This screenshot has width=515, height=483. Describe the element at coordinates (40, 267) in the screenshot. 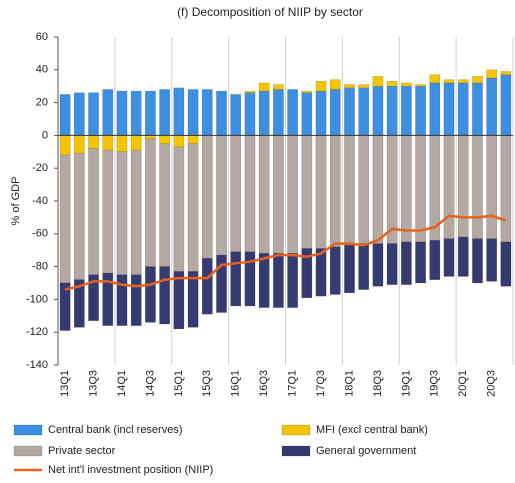

I see `y-tick-label: -80` at that location.